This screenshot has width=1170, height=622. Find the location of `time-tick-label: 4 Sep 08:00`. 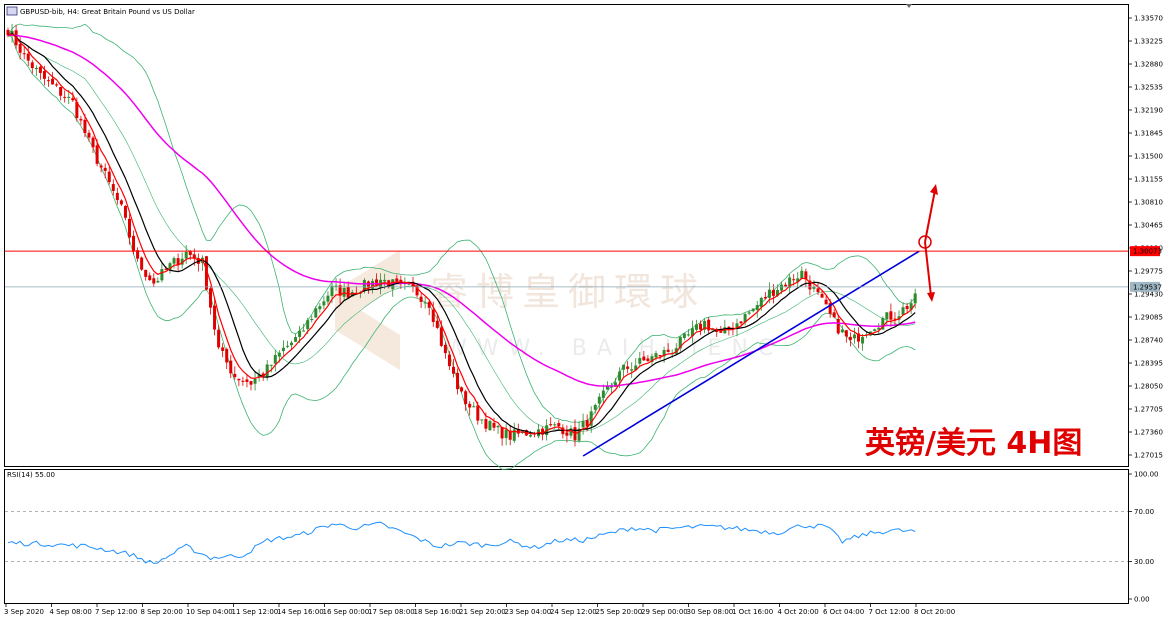

time-tick-label: 4 Sep 08:00 is located at coordinates (71, 612).